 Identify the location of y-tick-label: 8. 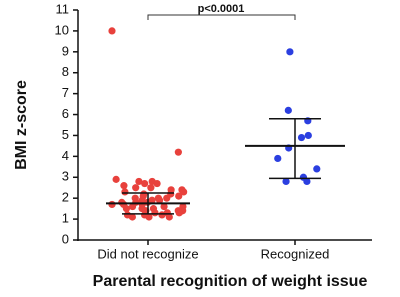
(65, 71).